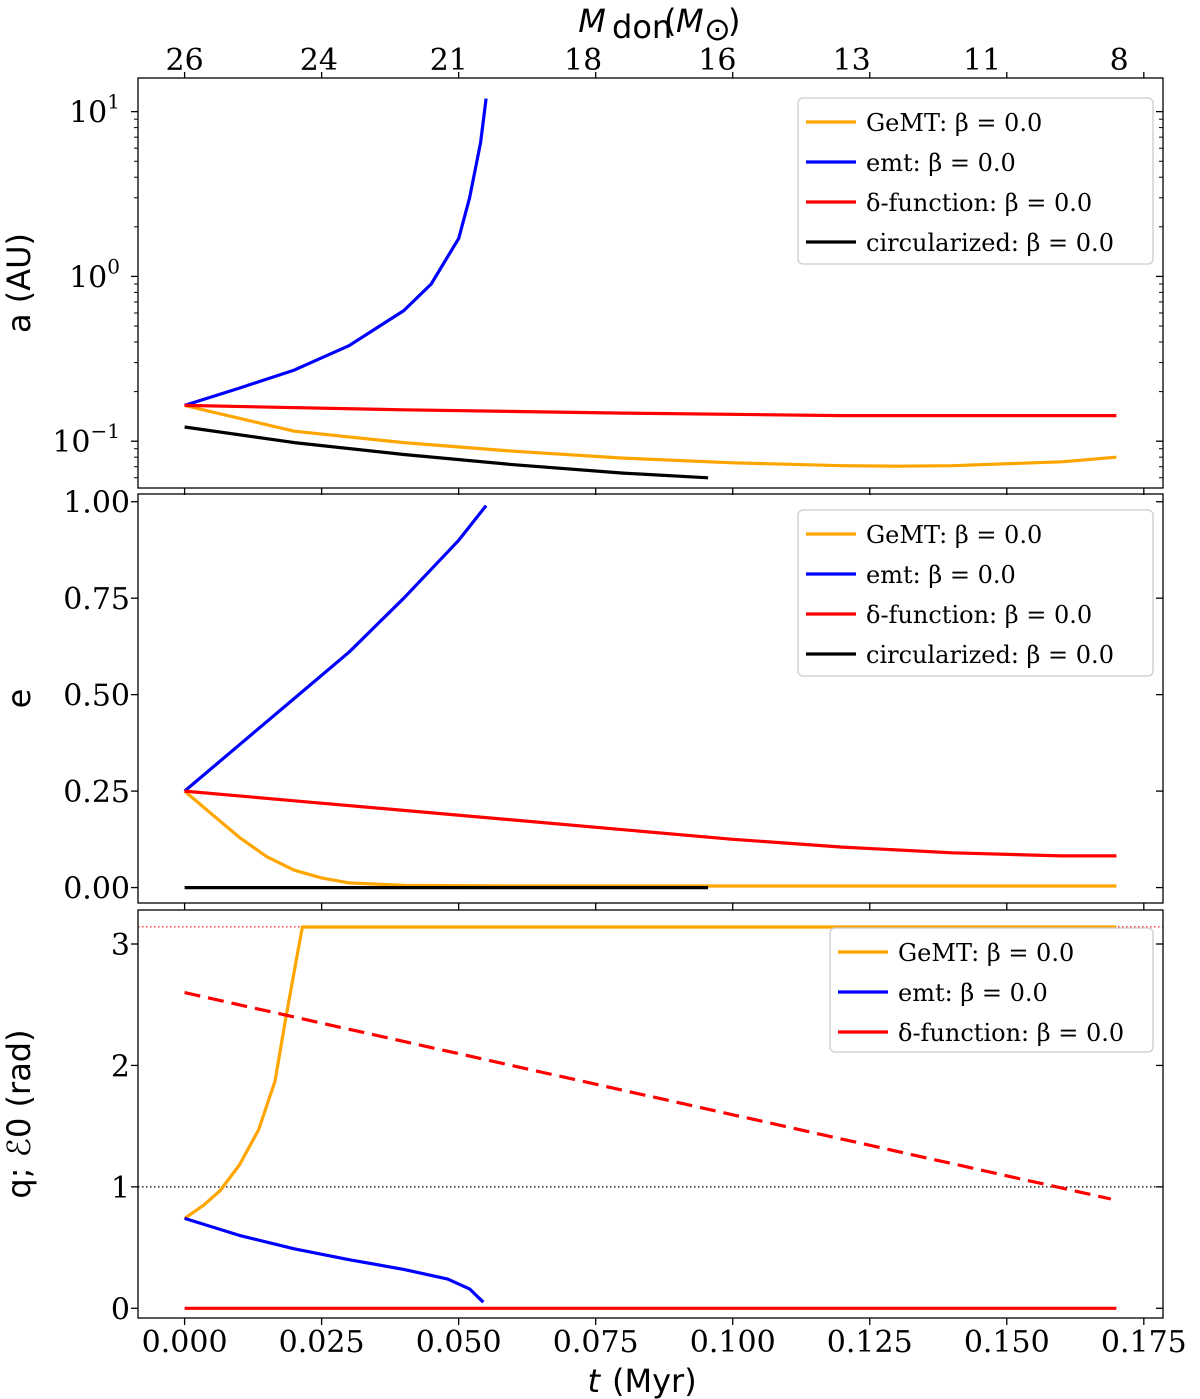 This screenshot has width=1200, height=1399. What do you see at coordinates (96, 599) in the screenshot?
I see `ytick-label-e-3: 0.75` at bounding box center [96, 599].